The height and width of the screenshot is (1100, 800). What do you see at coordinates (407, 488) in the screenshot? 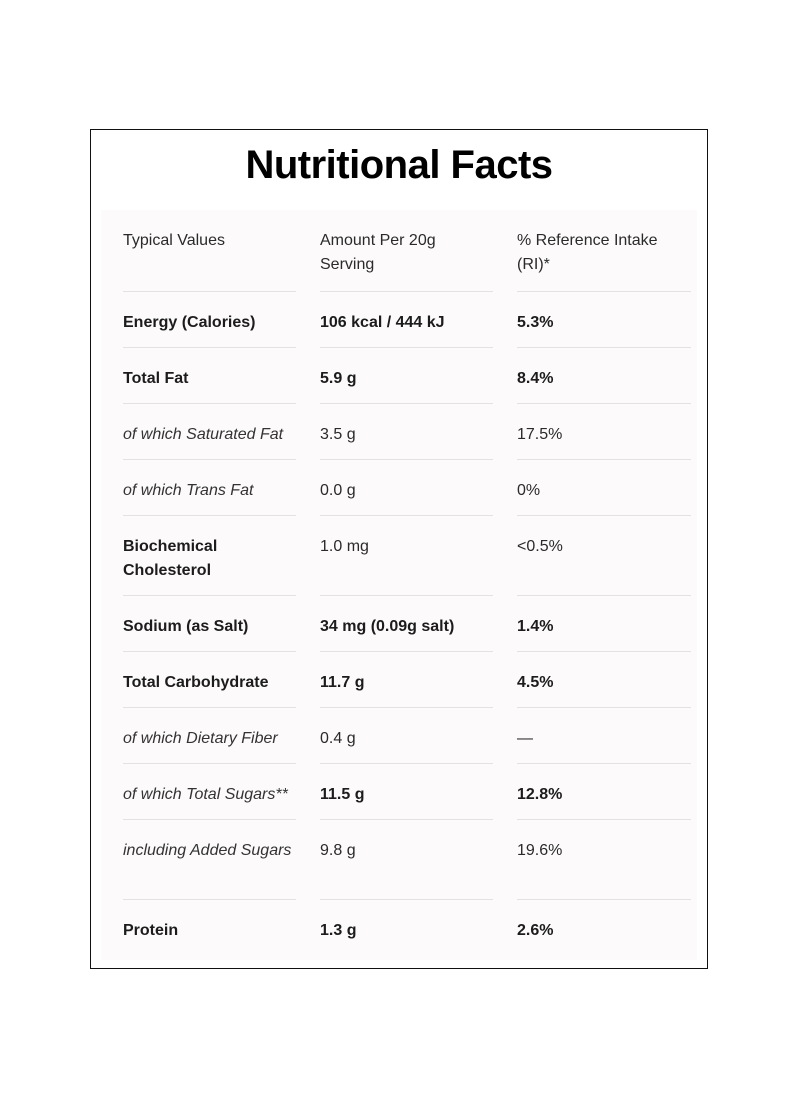
I see `table-row: of which Trans Fat 0.0 g 0%` at bounding box center [407, 488].